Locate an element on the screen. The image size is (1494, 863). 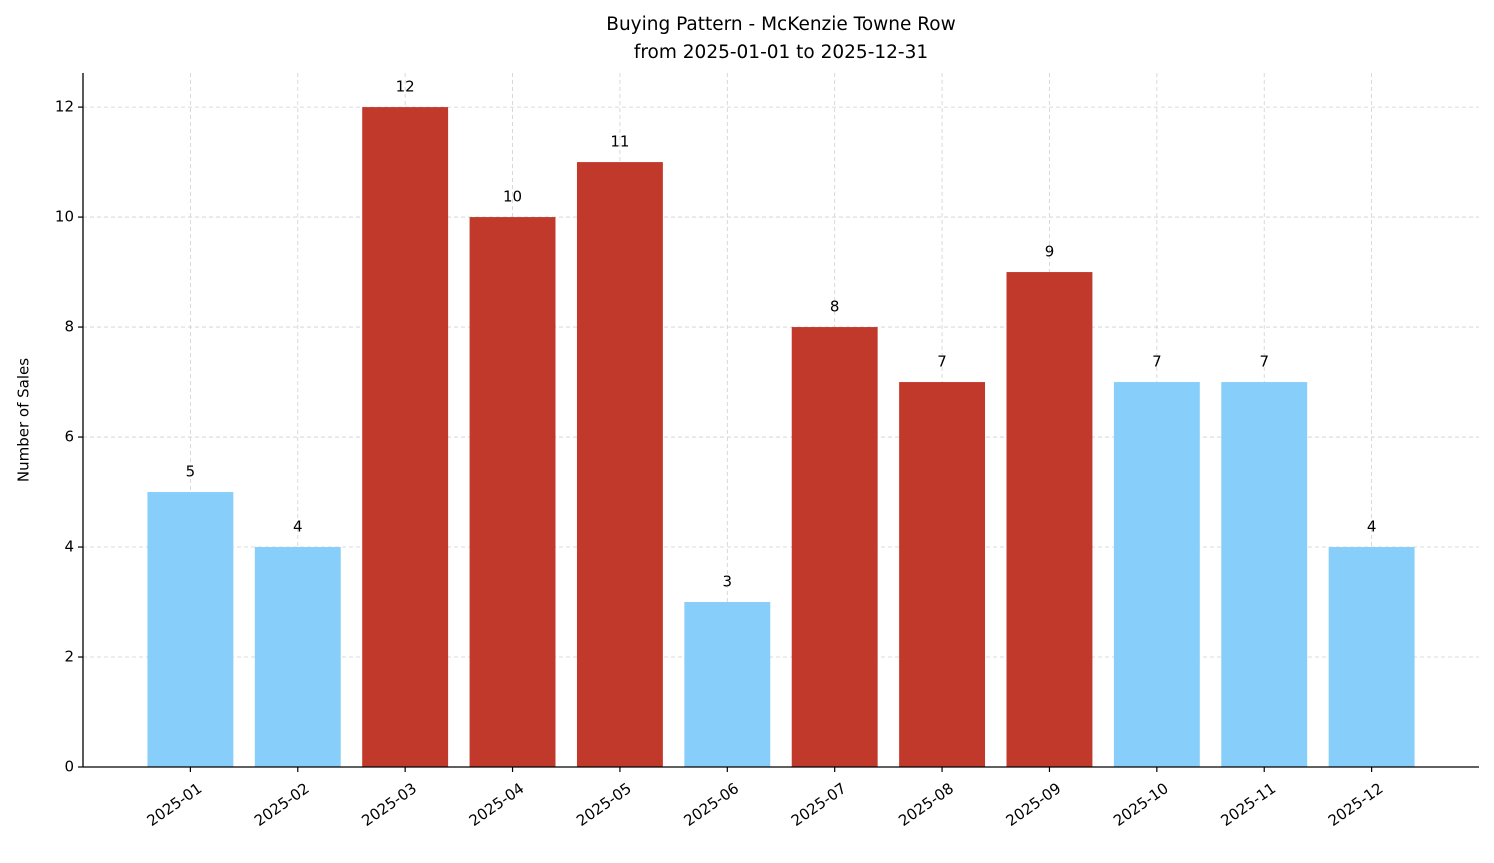
value-label: 12 is located at coordinates (405, 87).